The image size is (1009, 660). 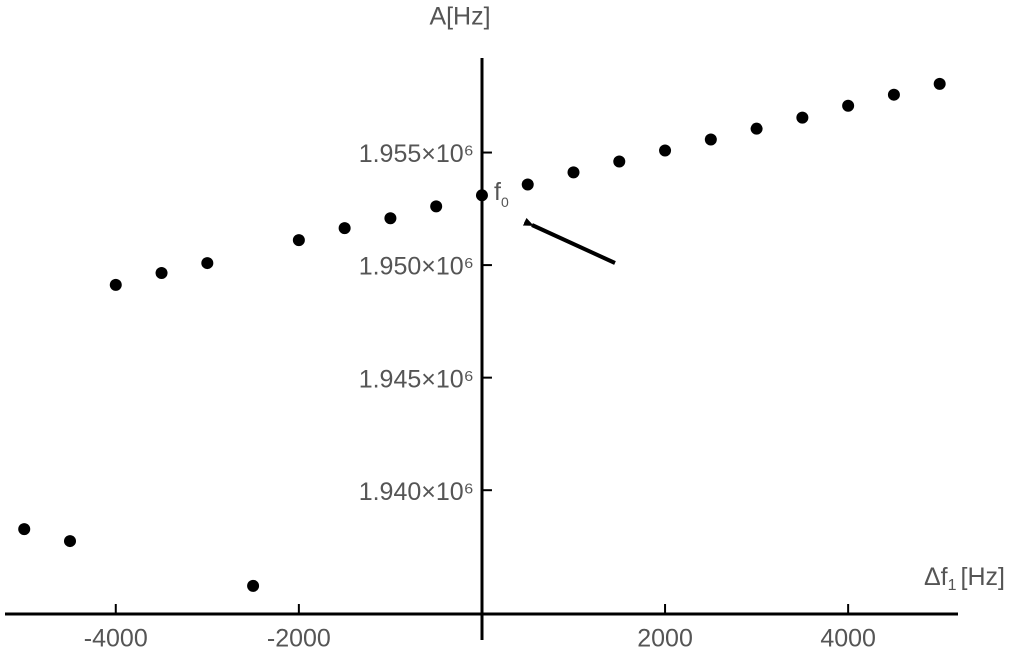 What do you see at coordinates (416, 492) in the screenshot?
I see `y-tick-label: 1.940×10⁶` at bounding box center [416, 492].